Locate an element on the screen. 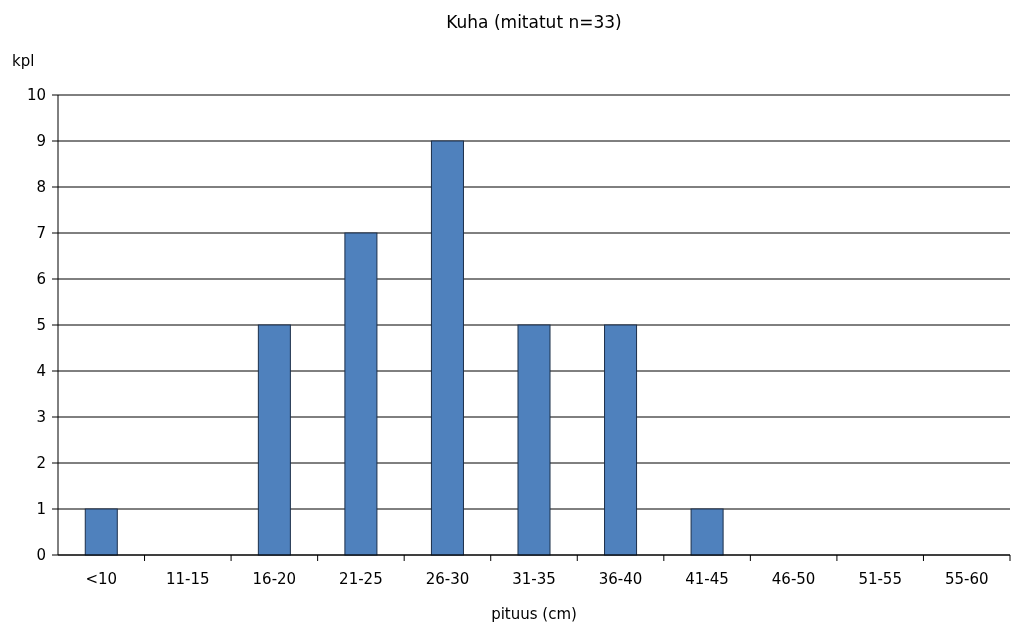  y-tick-label: 4 is located at coordinates (41, 371).